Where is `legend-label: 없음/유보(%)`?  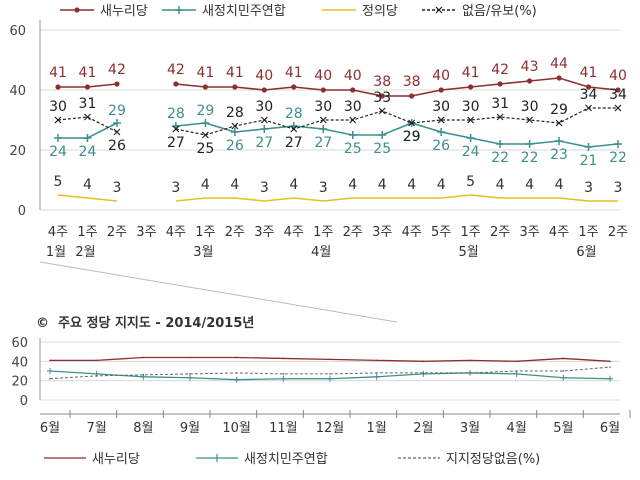 legend-label: 없음/유보(%) is located at coordinates (499, 11).